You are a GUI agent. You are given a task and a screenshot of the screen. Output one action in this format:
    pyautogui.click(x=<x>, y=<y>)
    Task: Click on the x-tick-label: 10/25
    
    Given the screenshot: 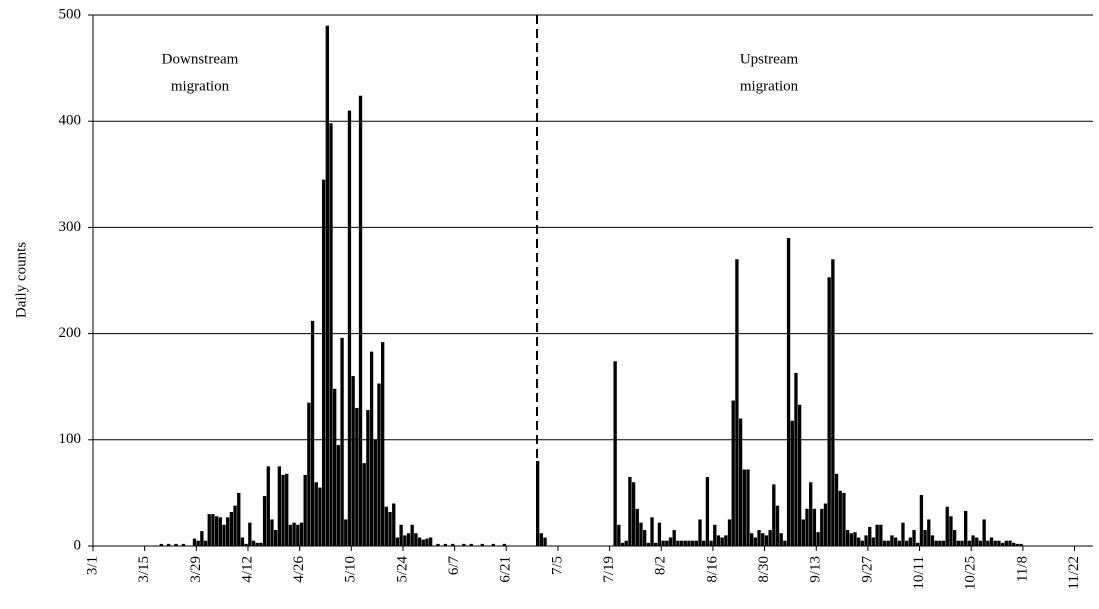 What is the action you would take?
    pyautogui.click(x=971, y=573)
    